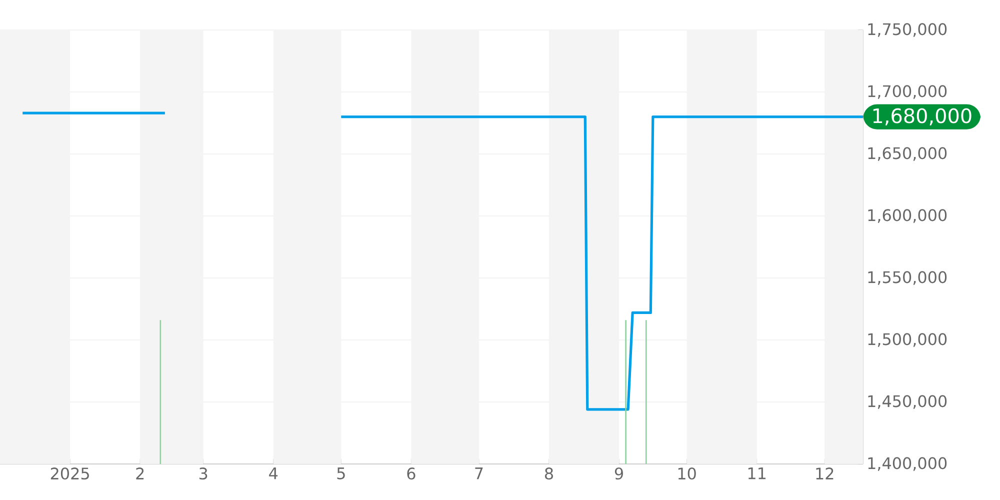 The width and height of the screenshot is (1000, 500). Describe the element at coordinates (411, 474) in the screenshot. I see `x-tick-label: 6` at that location.